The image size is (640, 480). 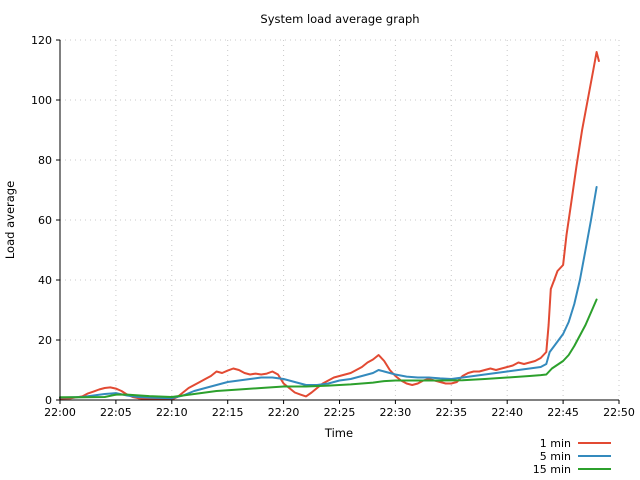 I want to click on x-tick-label: 22:30, so click(x=396, y=412).